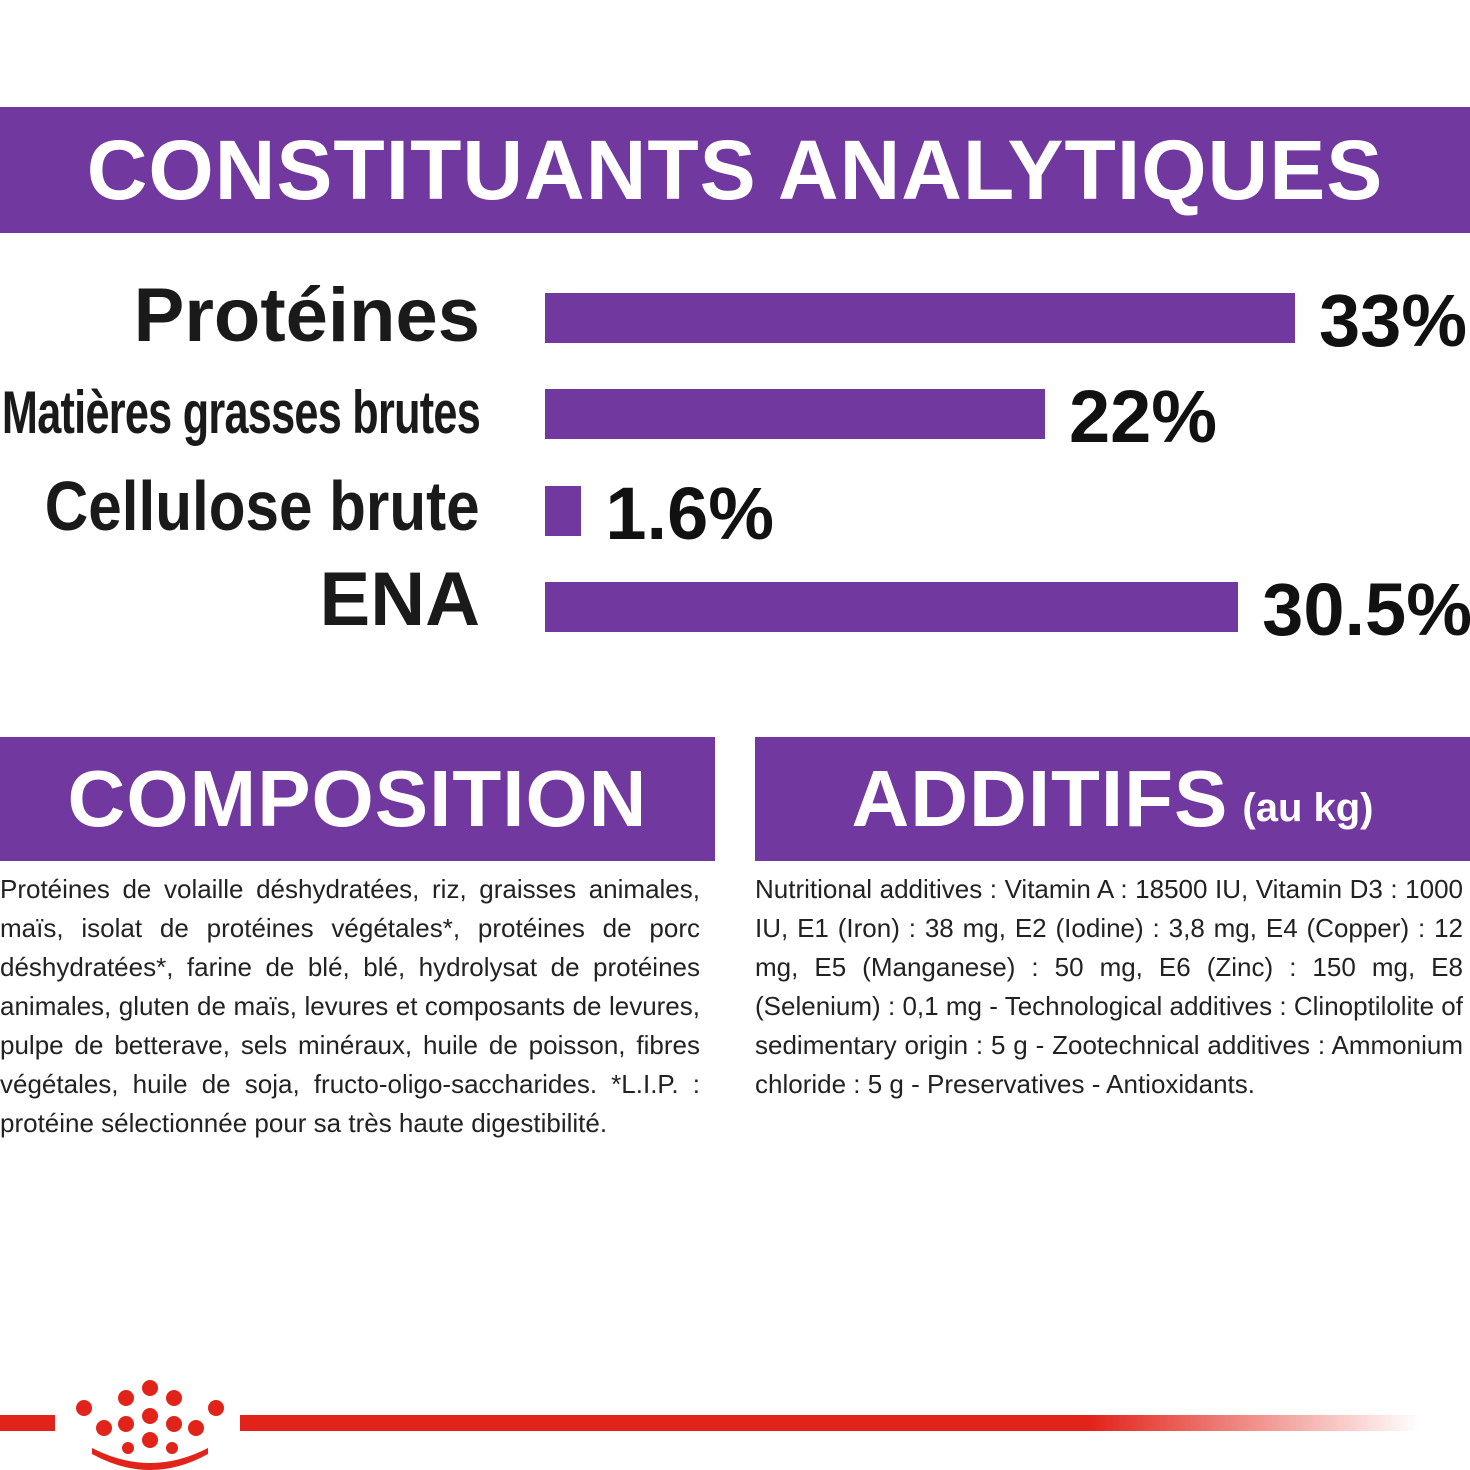  I want to click on analytics-header-band: CONSTITUANTS ANALYTIQUES, so click(735, 170).